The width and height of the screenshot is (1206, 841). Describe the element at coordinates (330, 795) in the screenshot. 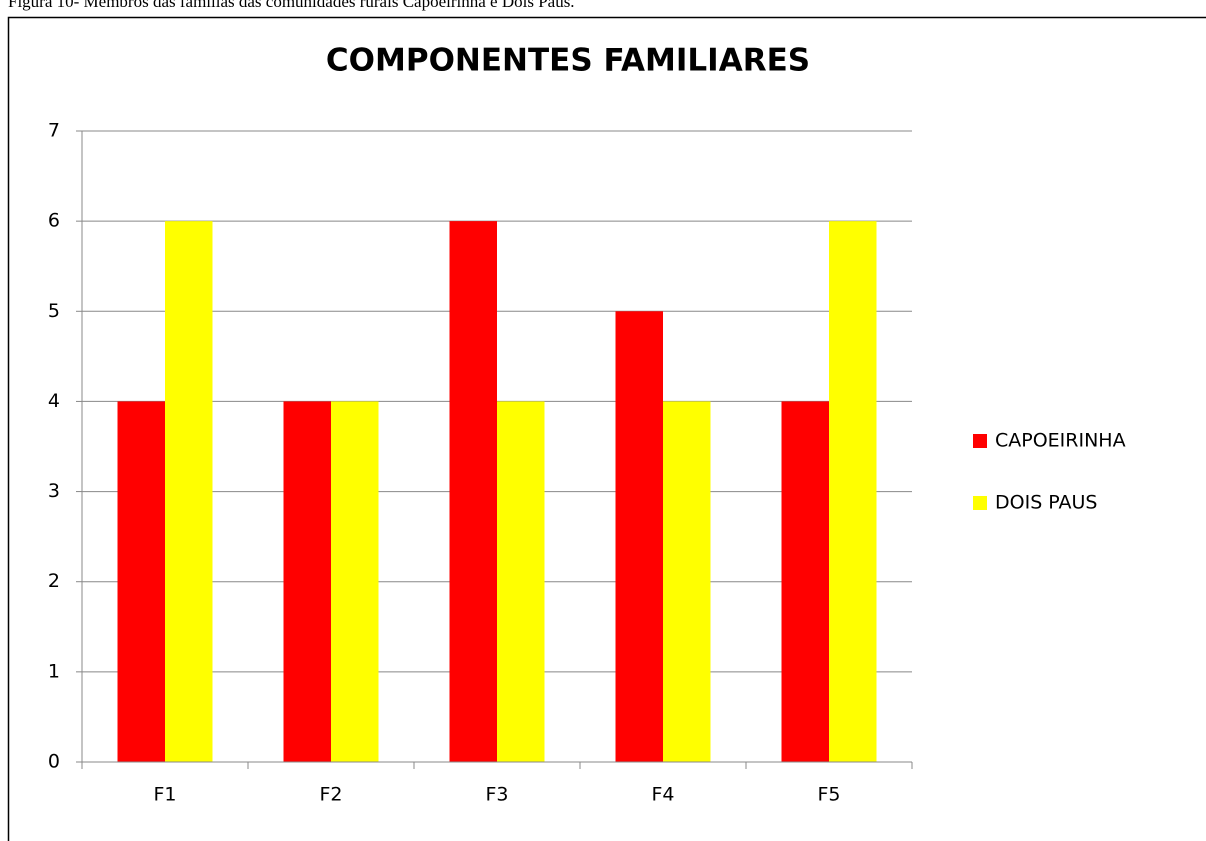

I see `x-tick-label: F2` at that location.